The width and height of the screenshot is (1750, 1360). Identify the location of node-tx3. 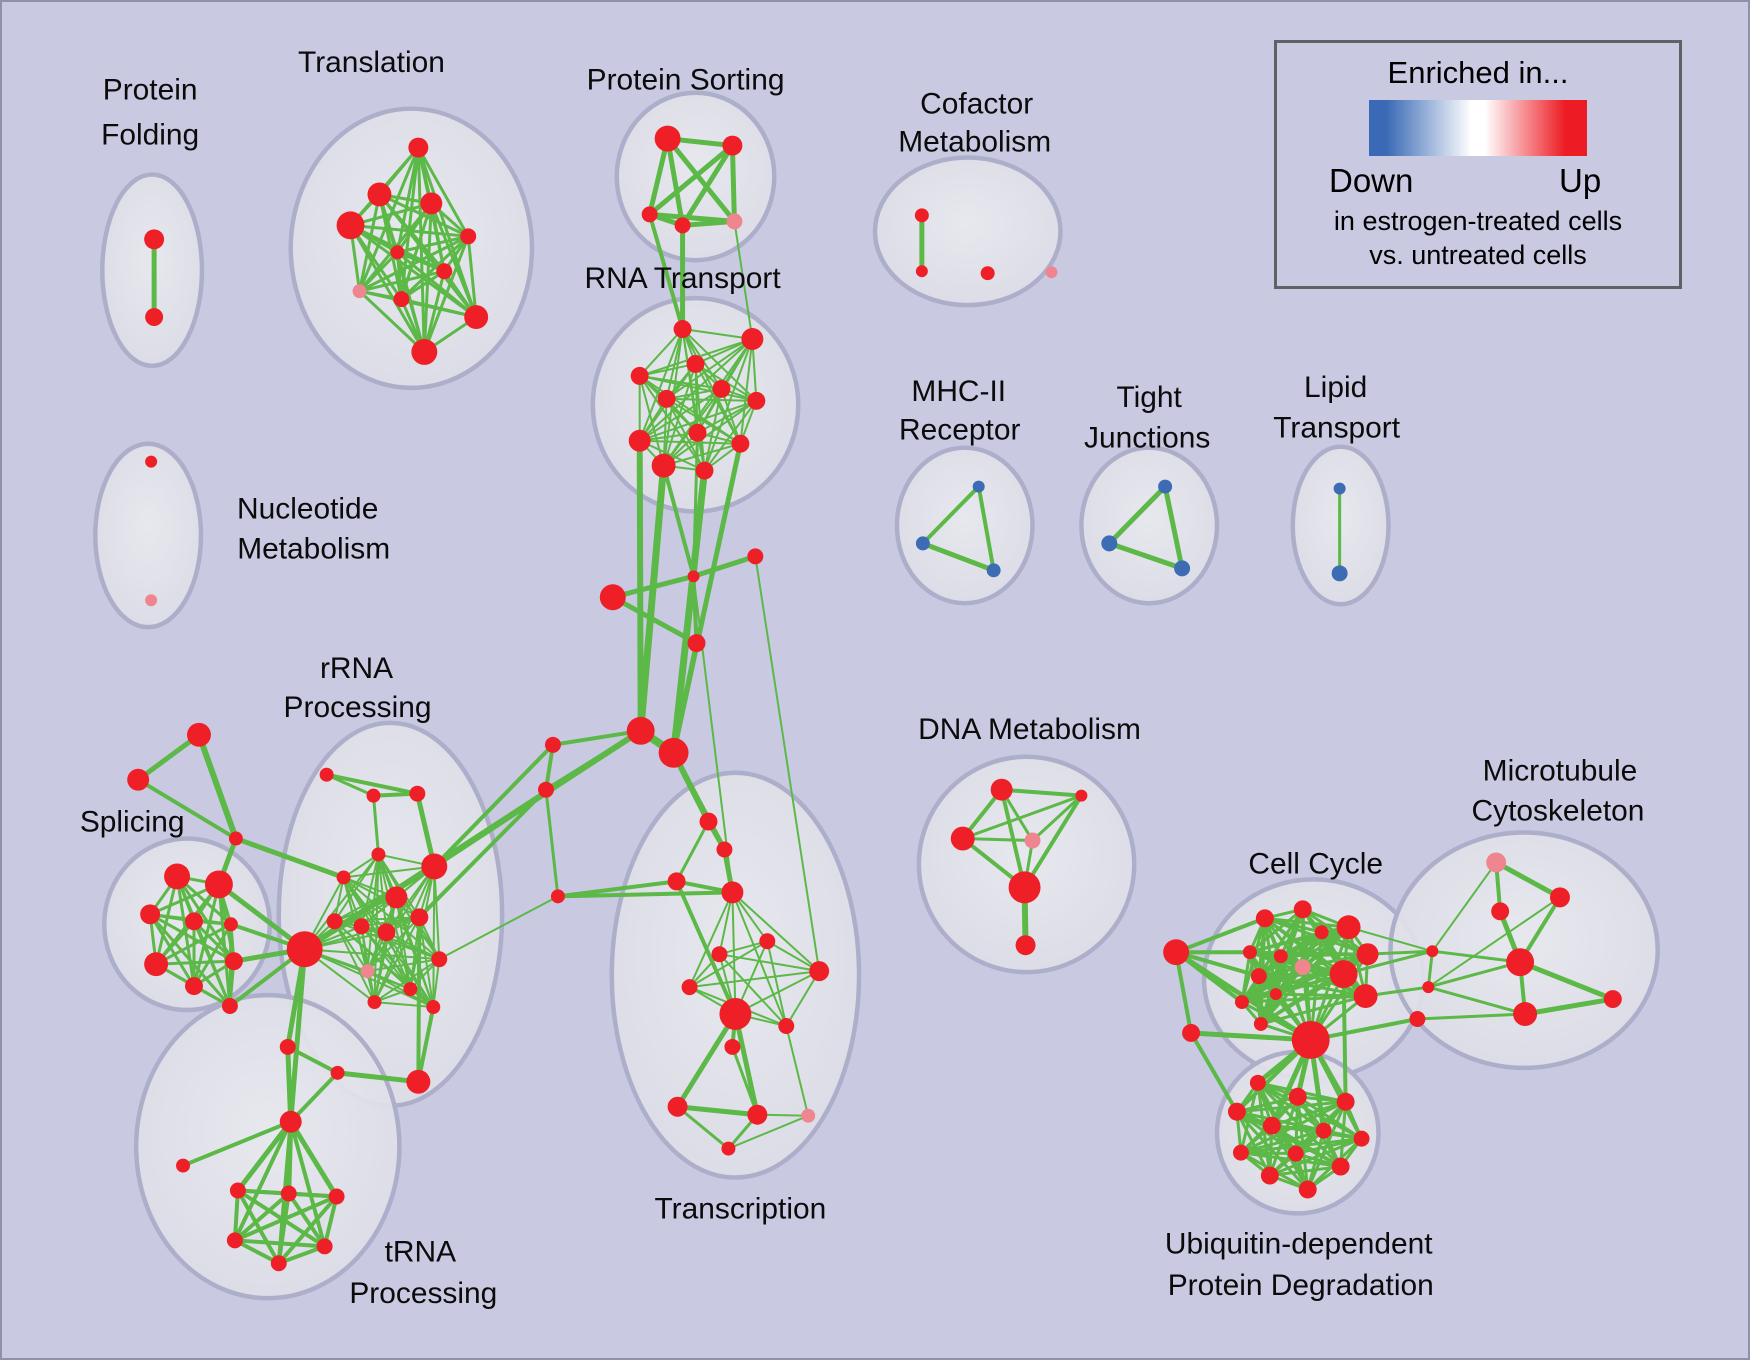
(676, 881).